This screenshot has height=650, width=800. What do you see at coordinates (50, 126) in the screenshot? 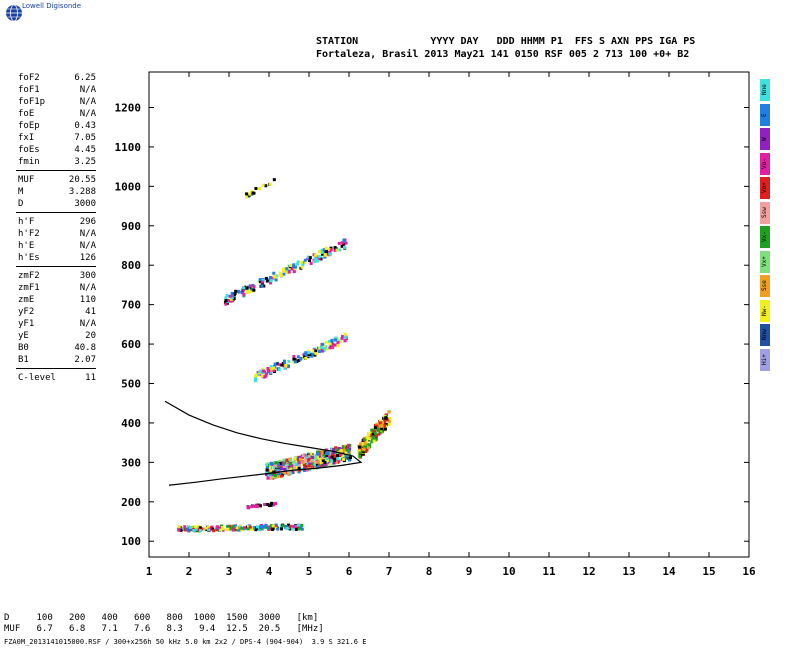
I see `param-row: foEp 0.43` at bounding box center [50, 126].